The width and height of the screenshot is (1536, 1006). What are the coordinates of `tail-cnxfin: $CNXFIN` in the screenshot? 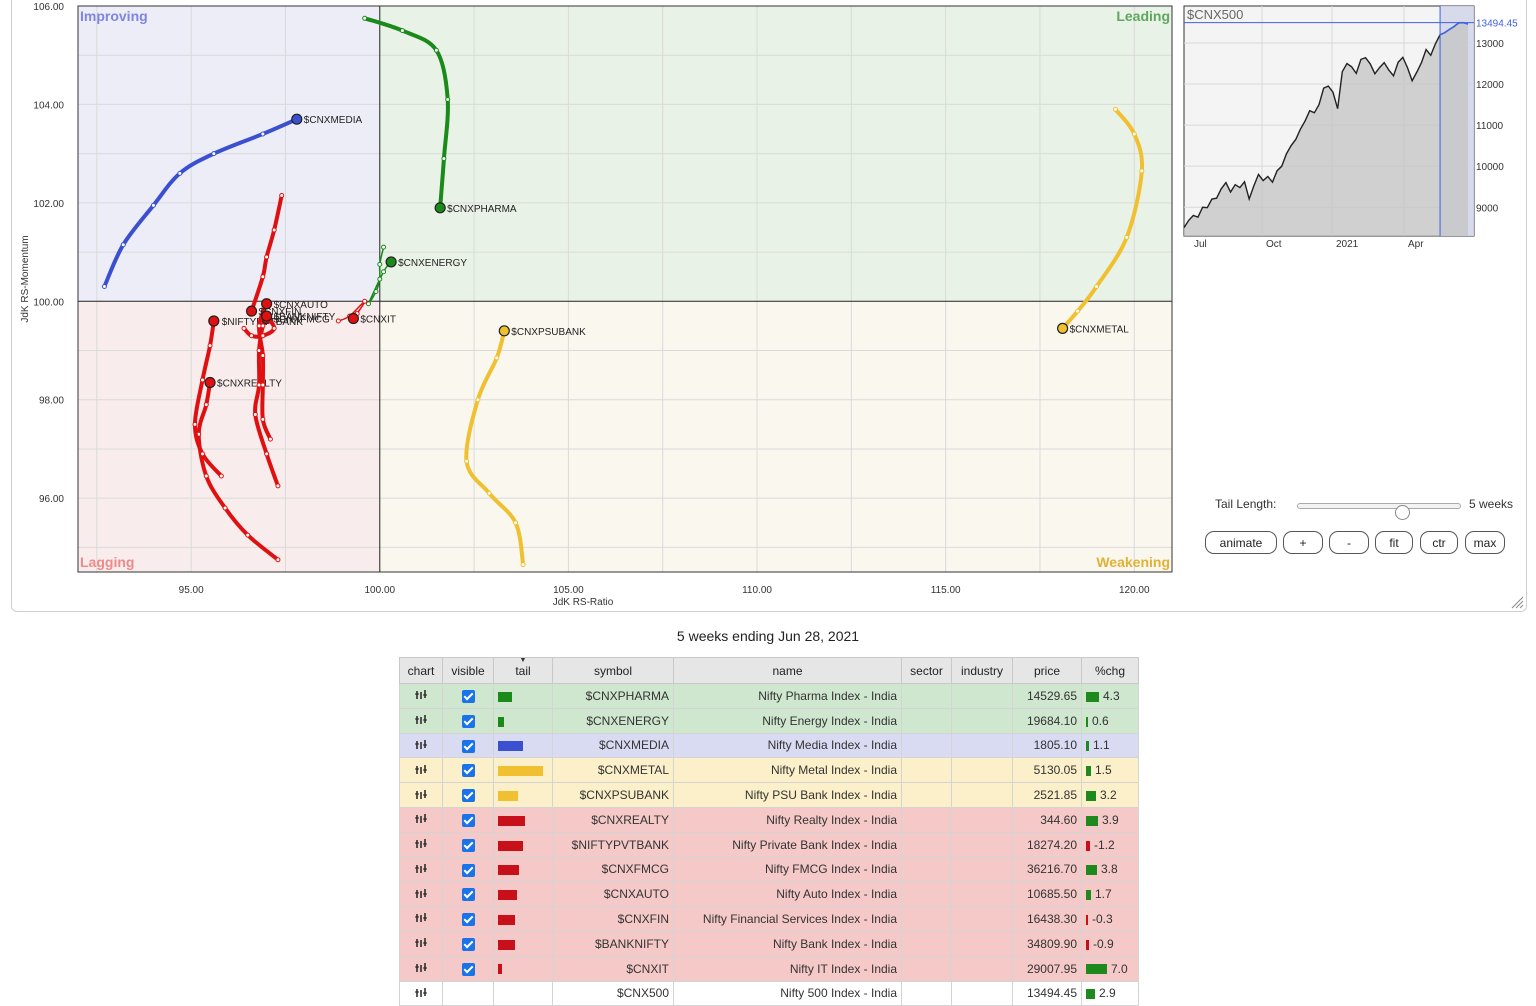 It's located at (273, 255).